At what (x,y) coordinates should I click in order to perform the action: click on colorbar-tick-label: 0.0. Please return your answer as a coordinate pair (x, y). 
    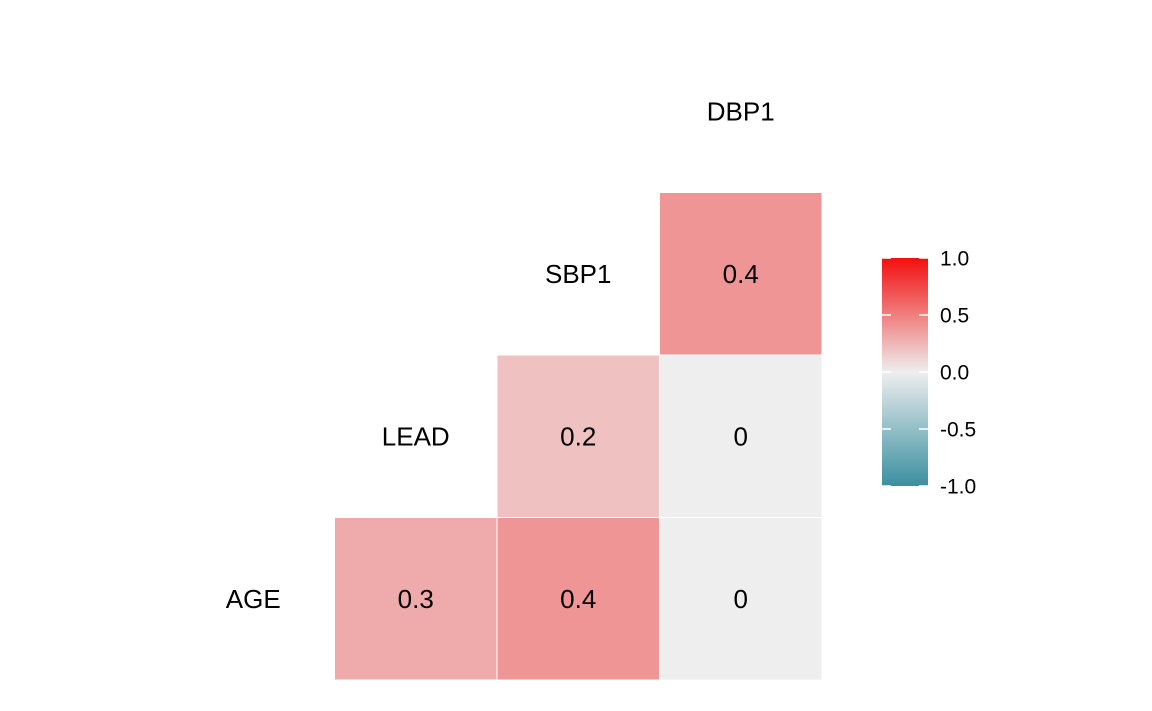
    Looking at the image, I should click on (954, 373).